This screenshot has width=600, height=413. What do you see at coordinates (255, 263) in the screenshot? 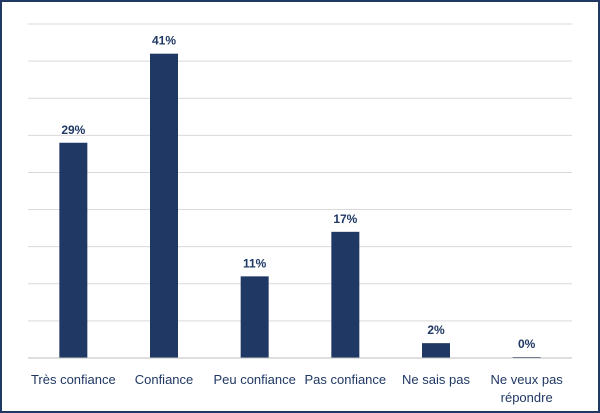
I see `data-label: 11%` at bounding box center [255, 263].